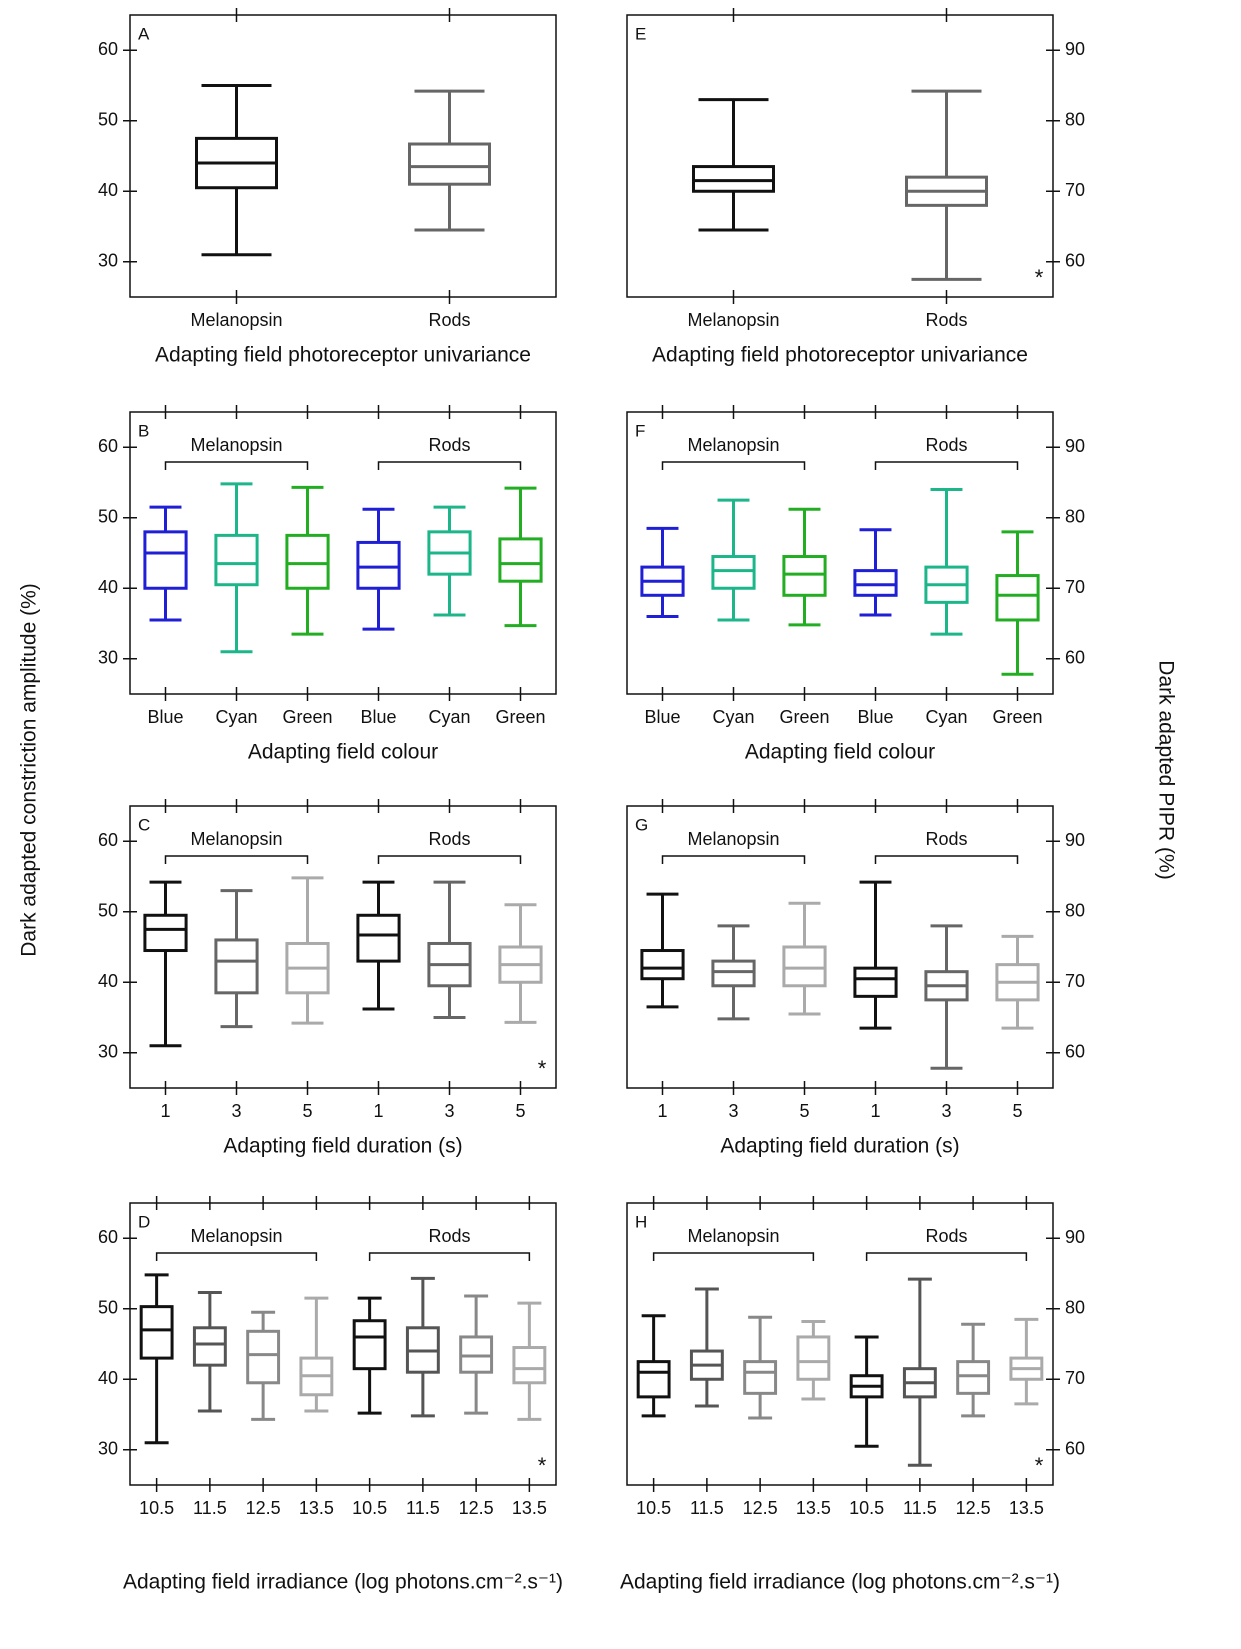 The height and width of the screenshot is (1649, 1241). I want to click on panel-label: E, so click(640, 33).